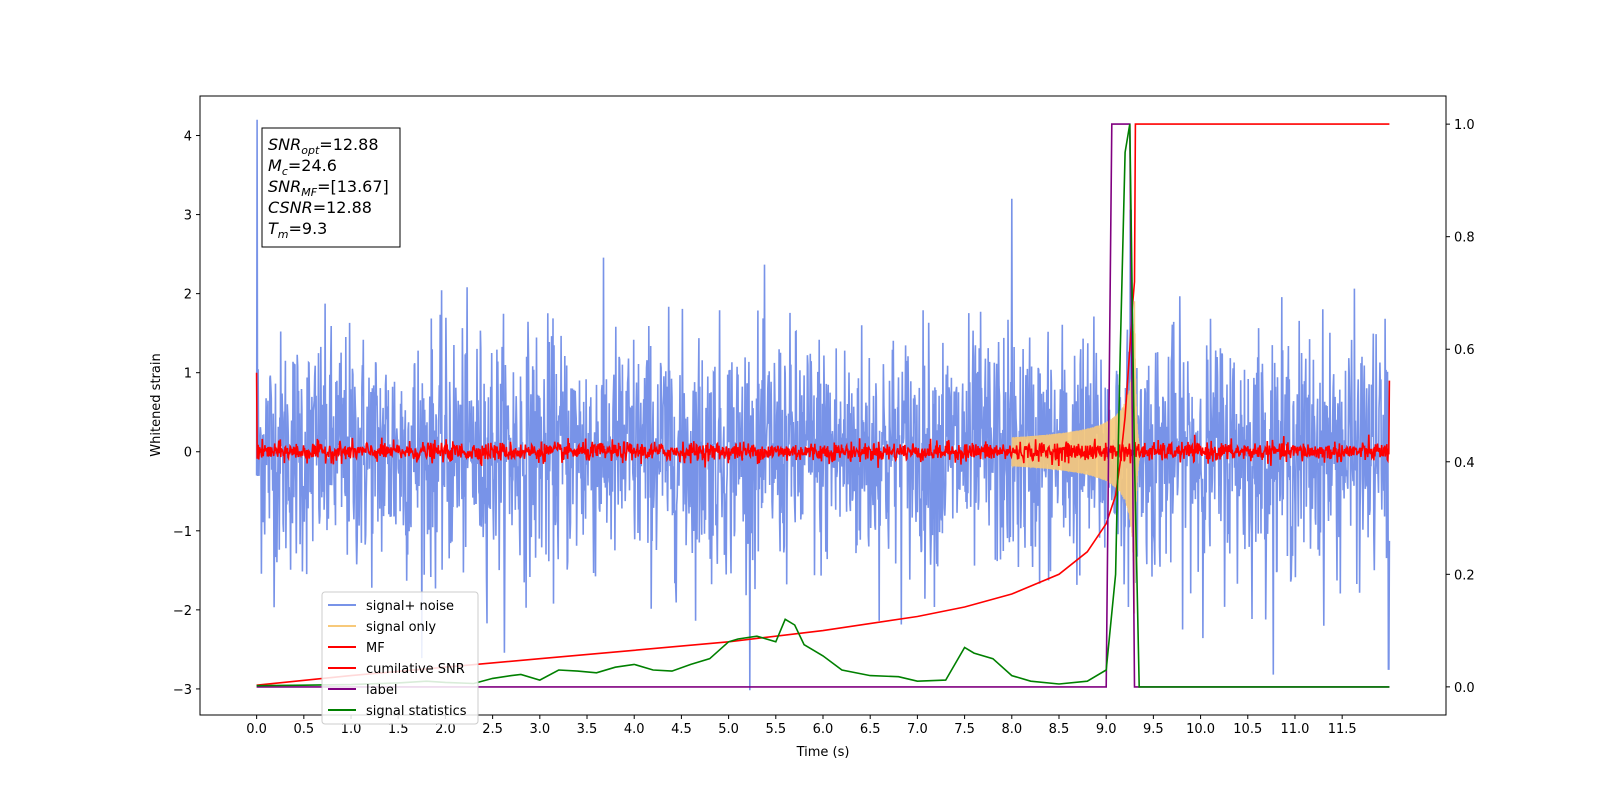  I want to click on x-tick-label: 1.0, so click(351, 729).